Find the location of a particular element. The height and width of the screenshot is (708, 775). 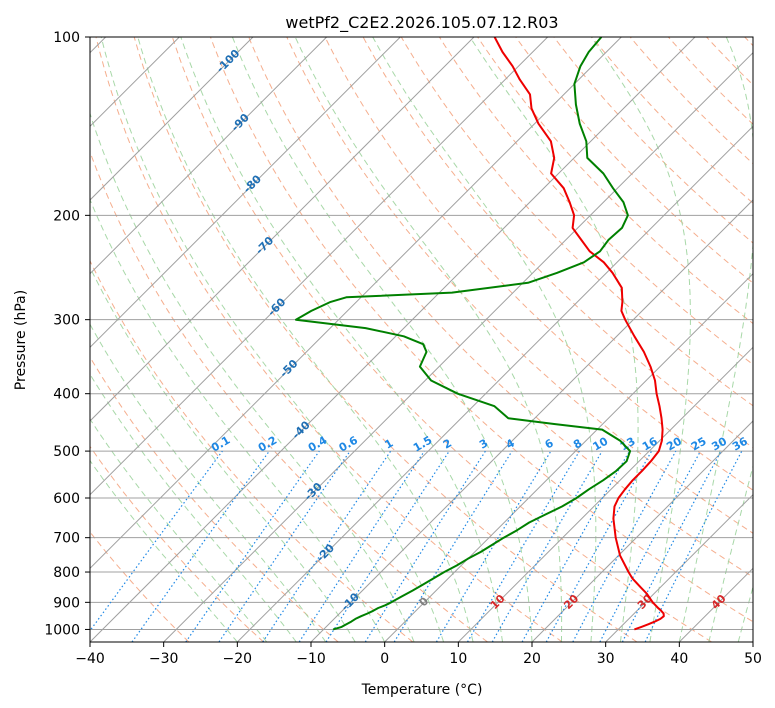

x-tick-label: 20 is located at coordinates (532, 659).